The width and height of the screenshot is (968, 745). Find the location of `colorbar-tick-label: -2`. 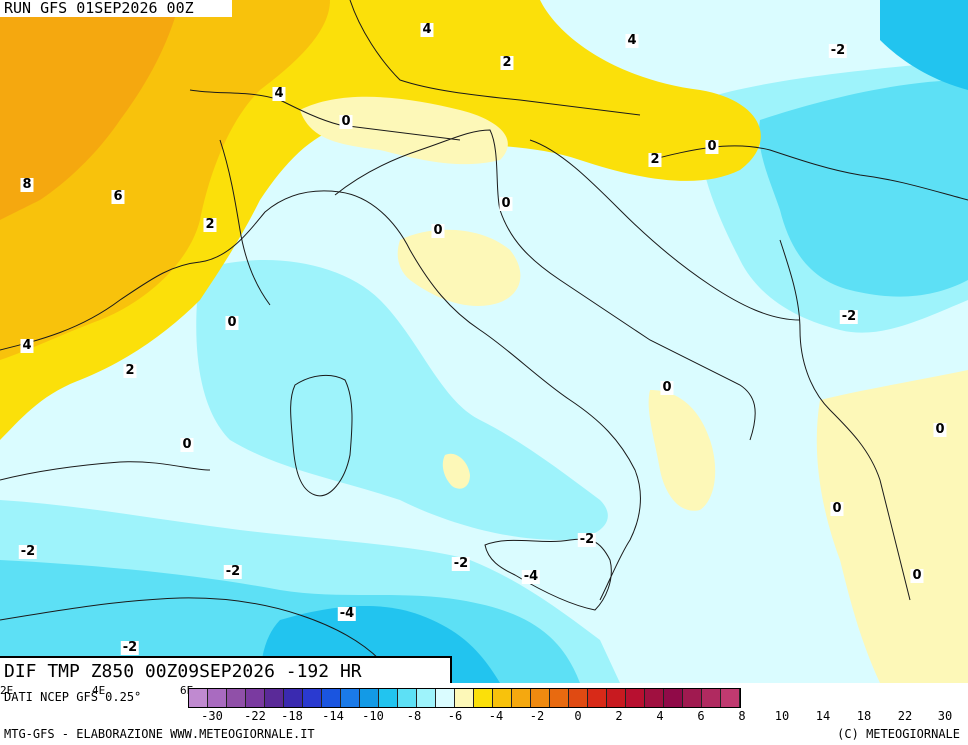

colorbar-tick-label: -2 is located at coordinates (537, 716).